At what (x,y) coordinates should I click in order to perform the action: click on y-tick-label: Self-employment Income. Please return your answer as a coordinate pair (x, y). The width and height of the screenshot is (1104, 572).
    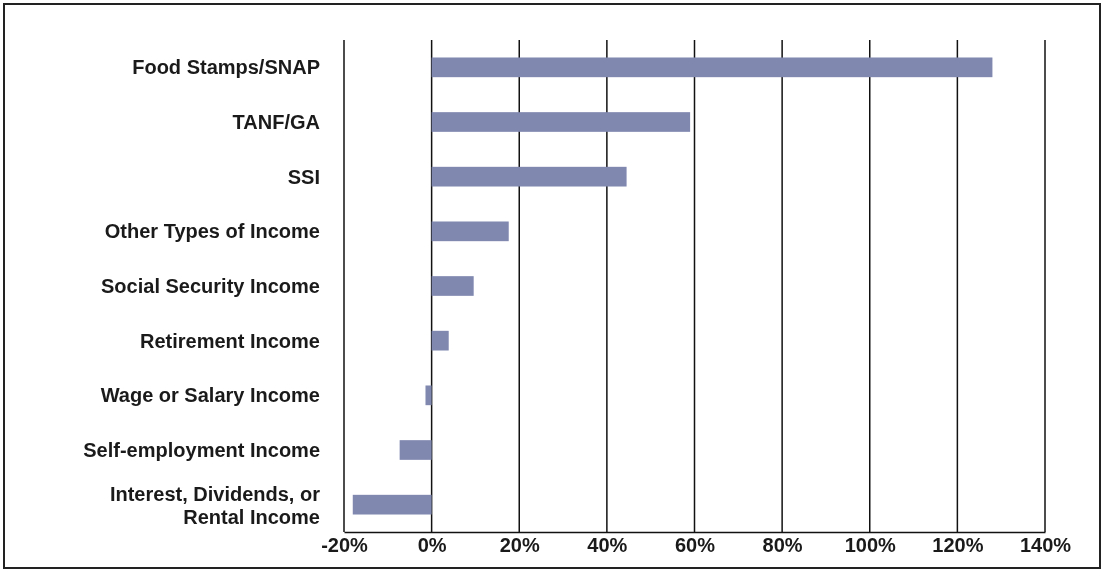
    Looking at the image, I should click on (201, 450).